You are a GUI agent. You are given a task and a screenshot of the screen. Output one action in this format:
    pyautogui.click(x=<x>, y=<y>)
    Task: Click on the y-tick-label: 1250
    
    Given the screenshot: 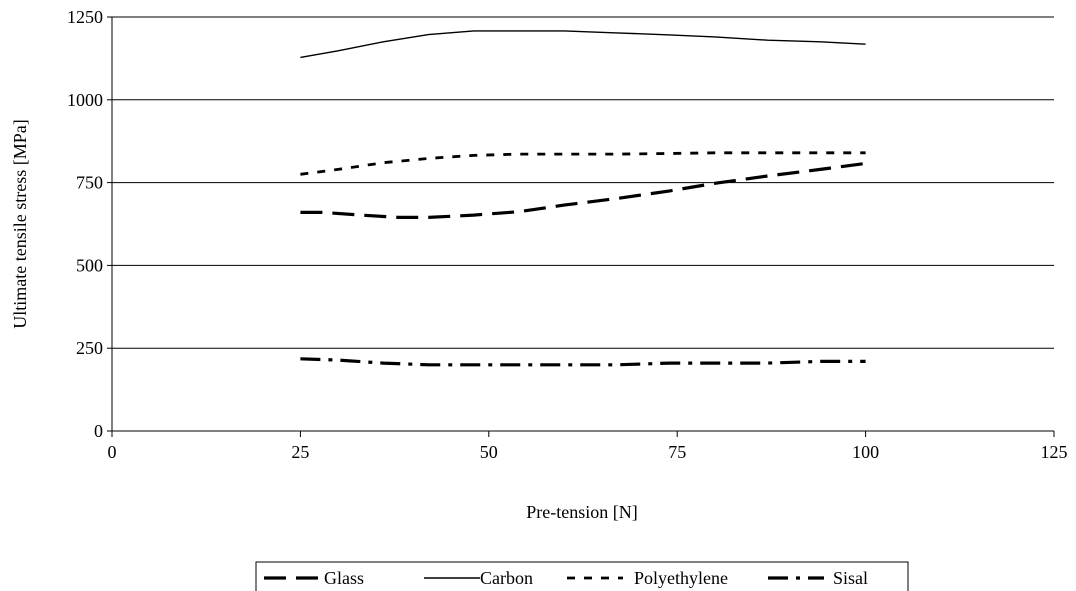 What is the action you would take?
    pyautogui.click(x=85, y=17)
    